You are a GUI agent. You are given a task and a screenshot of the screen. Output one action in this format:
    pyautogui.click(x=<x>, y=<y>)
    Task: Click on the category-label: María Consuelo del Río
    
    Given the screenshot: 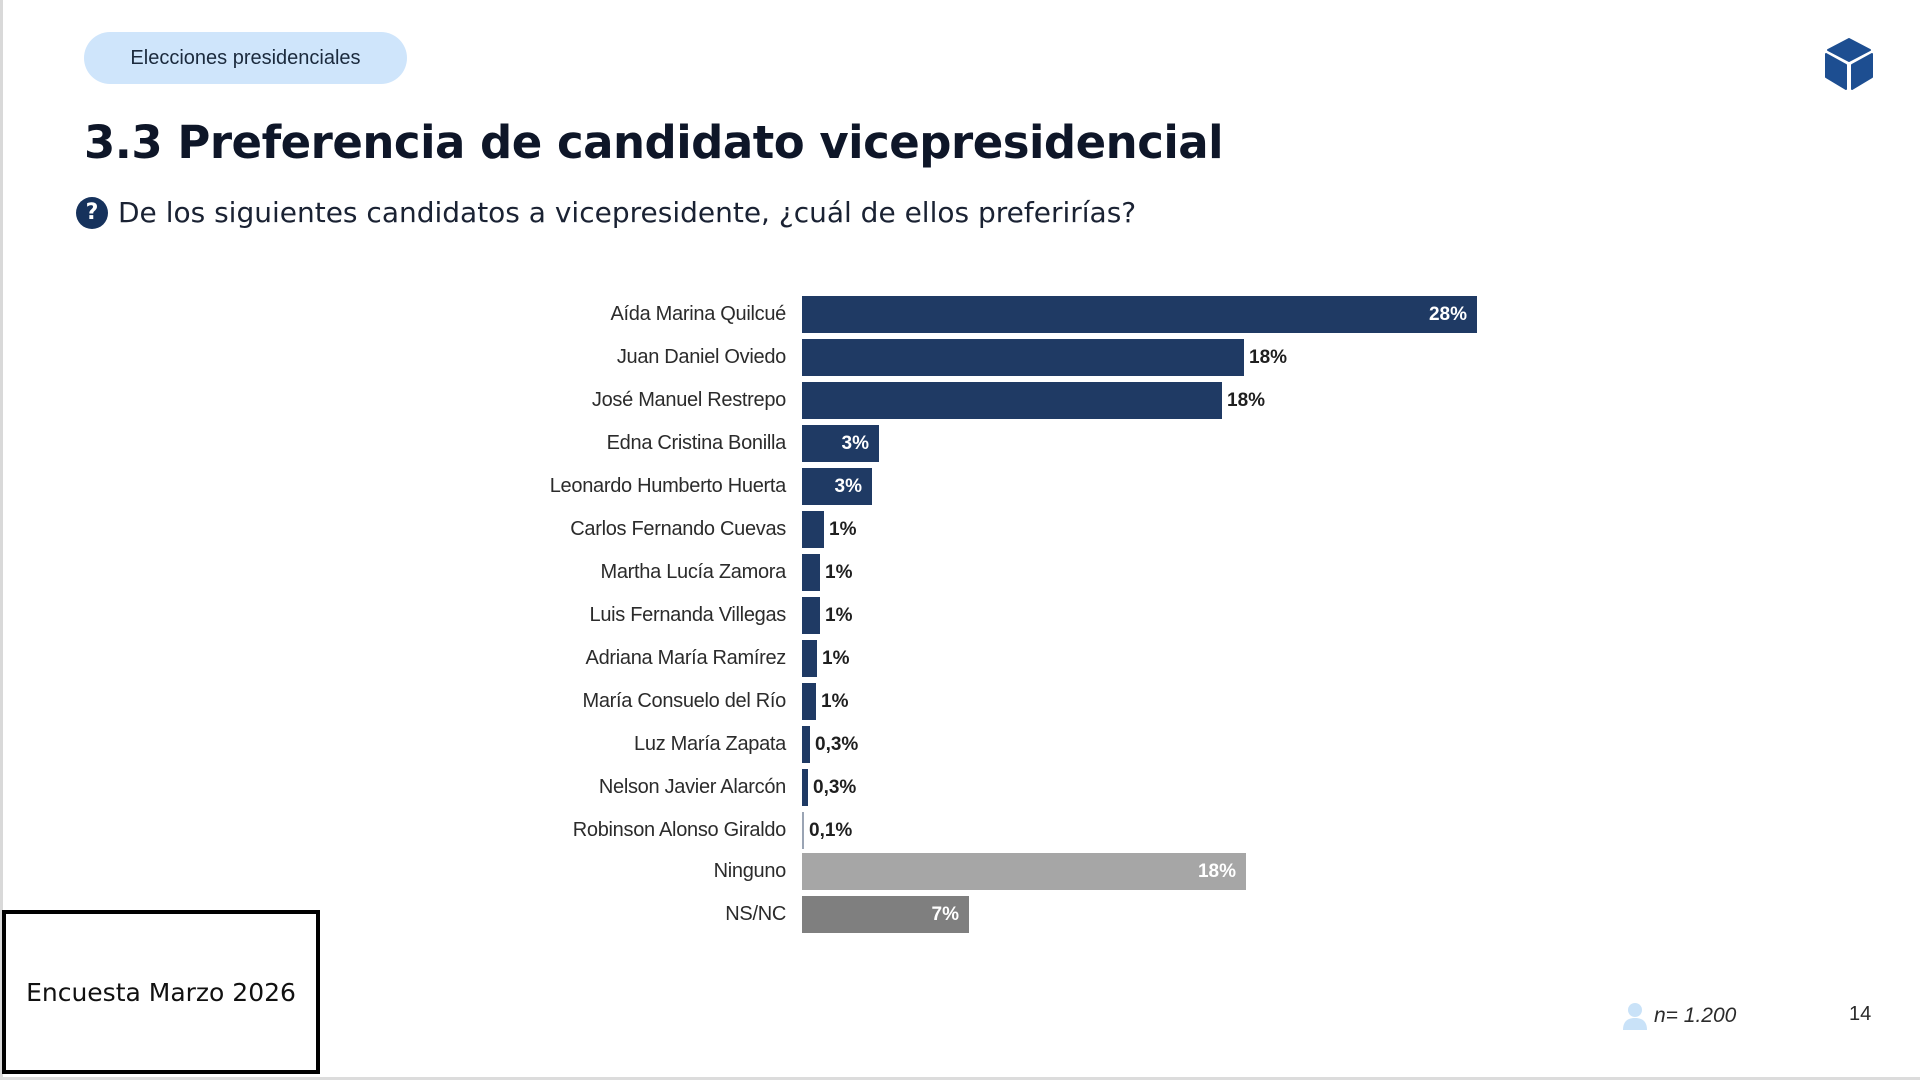 What is the action you would take?
    pyautogui.click(x=684, y=701)
    